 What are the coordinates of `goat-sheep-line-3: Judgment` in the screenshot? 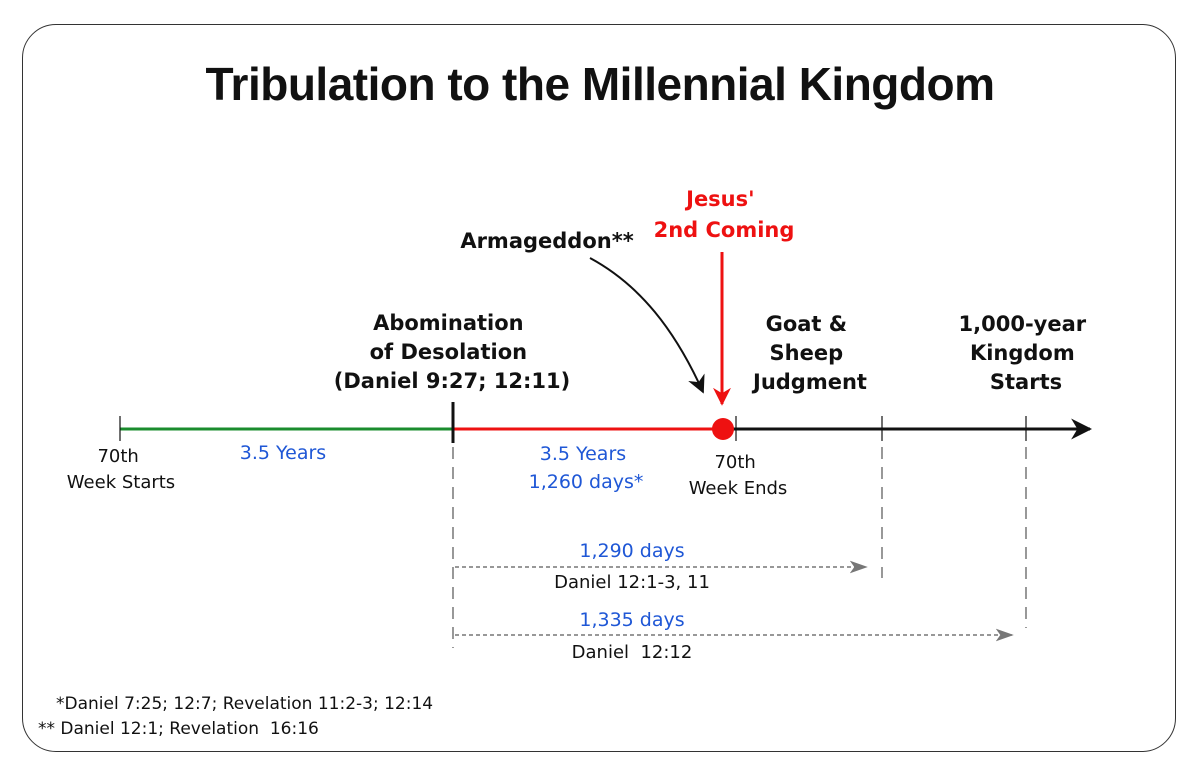 It's located at (809, 382).